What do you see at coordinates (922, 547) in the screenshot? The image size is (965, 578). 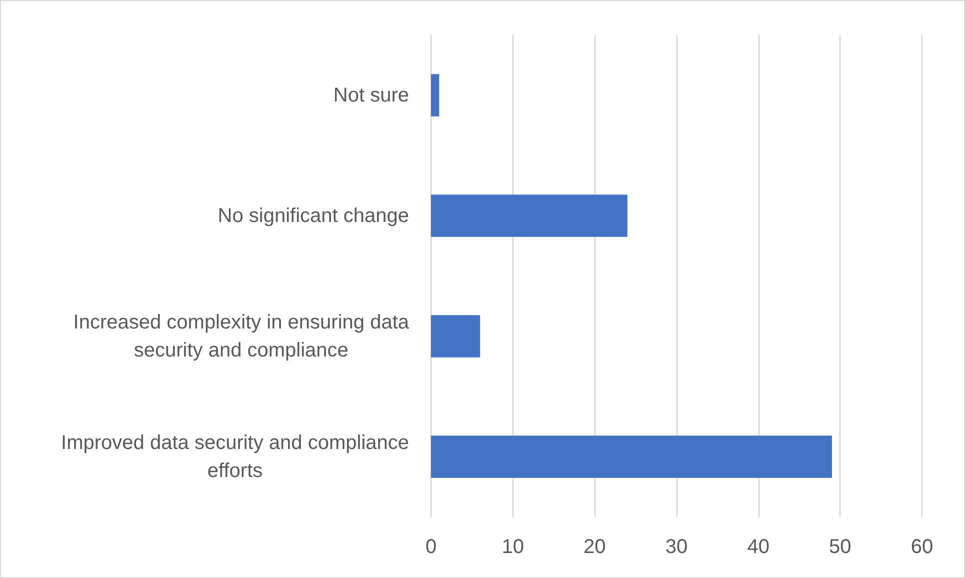 I see `x-tick-label: 60` at bounding box center [922, 547].